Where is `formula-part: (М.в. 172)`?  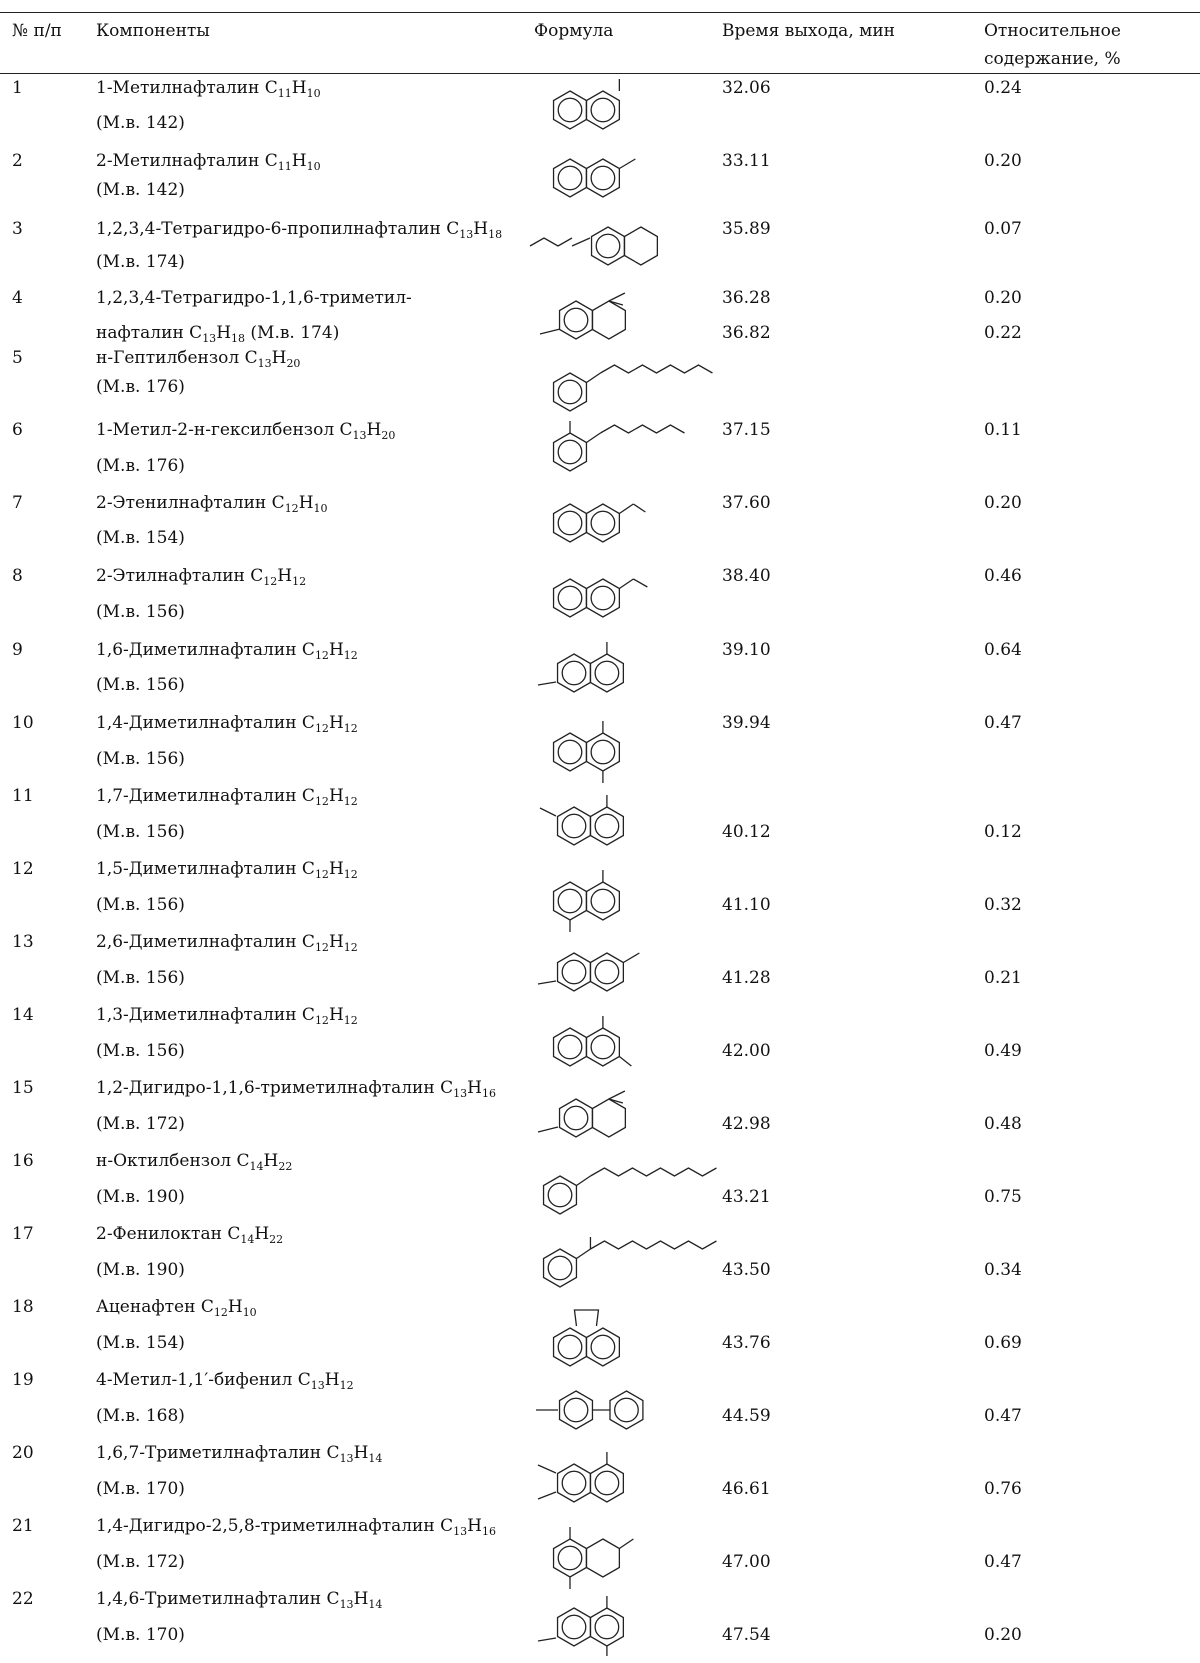 formula-part: (М.в. 172) is located at coordinates (140, 1562).